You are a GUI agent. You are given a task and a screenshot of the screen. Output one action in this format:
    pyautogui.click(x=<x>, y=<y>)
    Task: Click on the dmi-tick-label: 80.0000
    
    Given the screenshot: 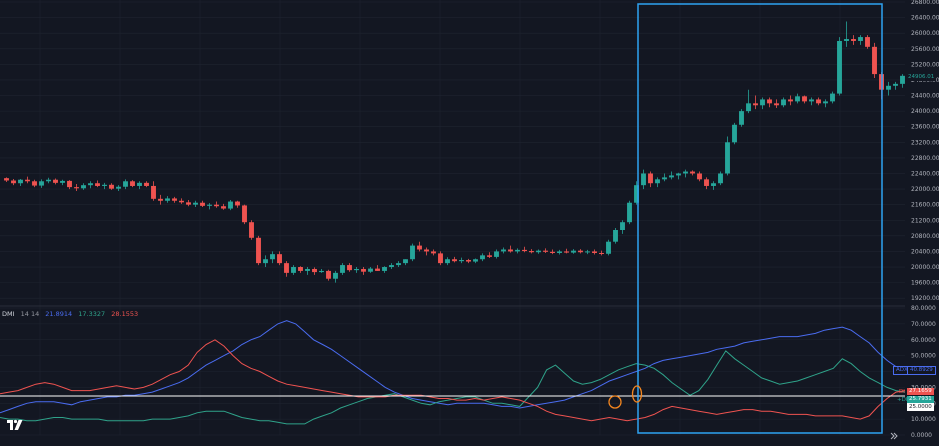 What is the action you would take?
    pyautogui.click(x=923, y=308)
    